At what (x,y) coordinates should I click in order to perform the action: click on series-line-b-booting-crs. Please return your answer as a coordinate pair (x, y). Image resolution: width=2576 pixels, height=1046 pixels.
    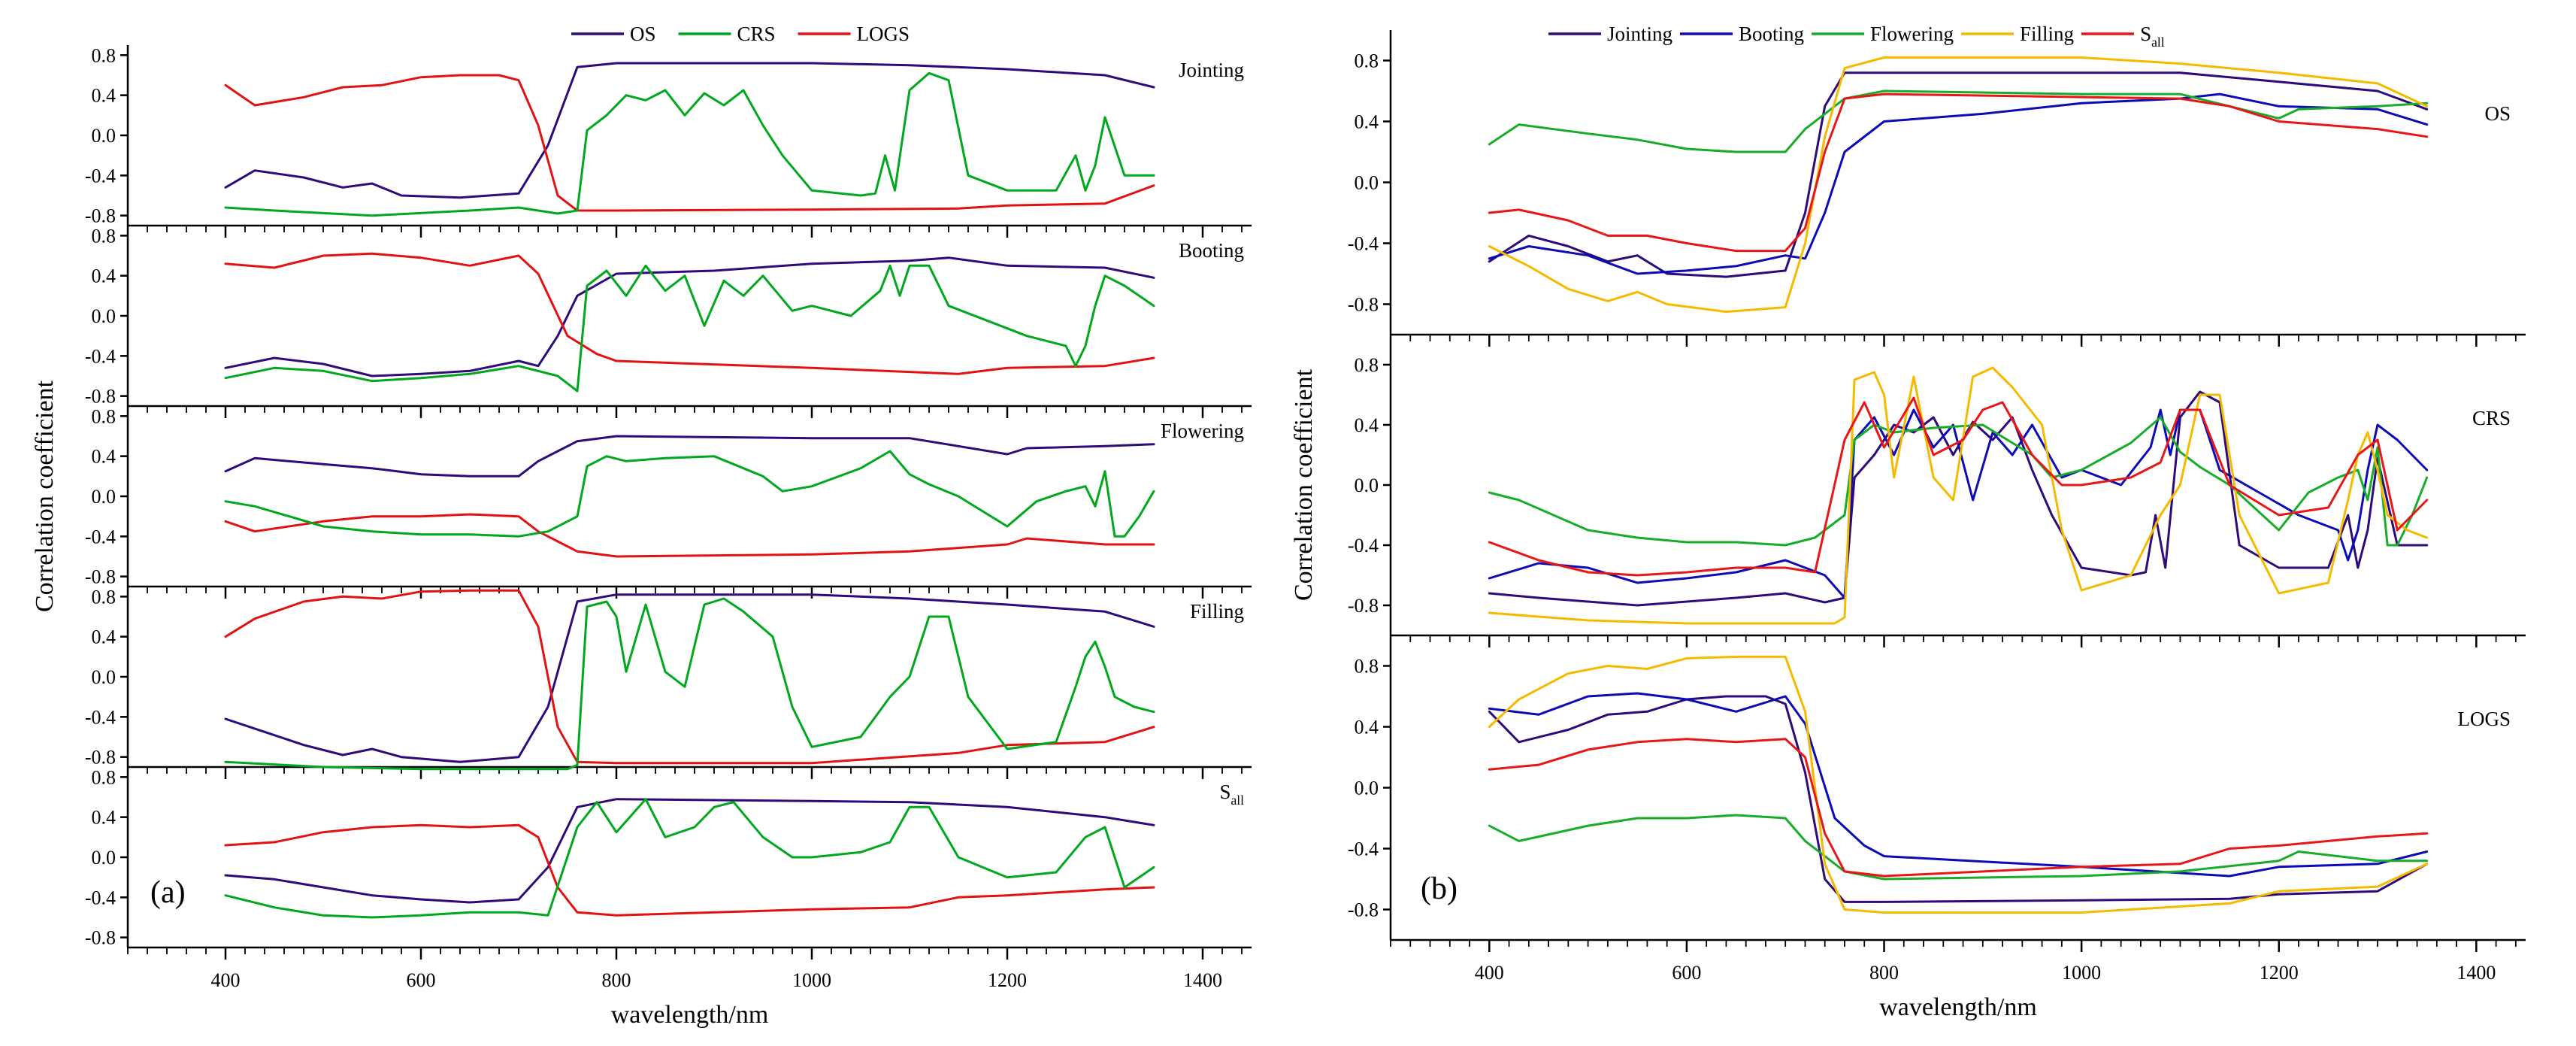
    Looking at the image, I should click on (1958, 503).